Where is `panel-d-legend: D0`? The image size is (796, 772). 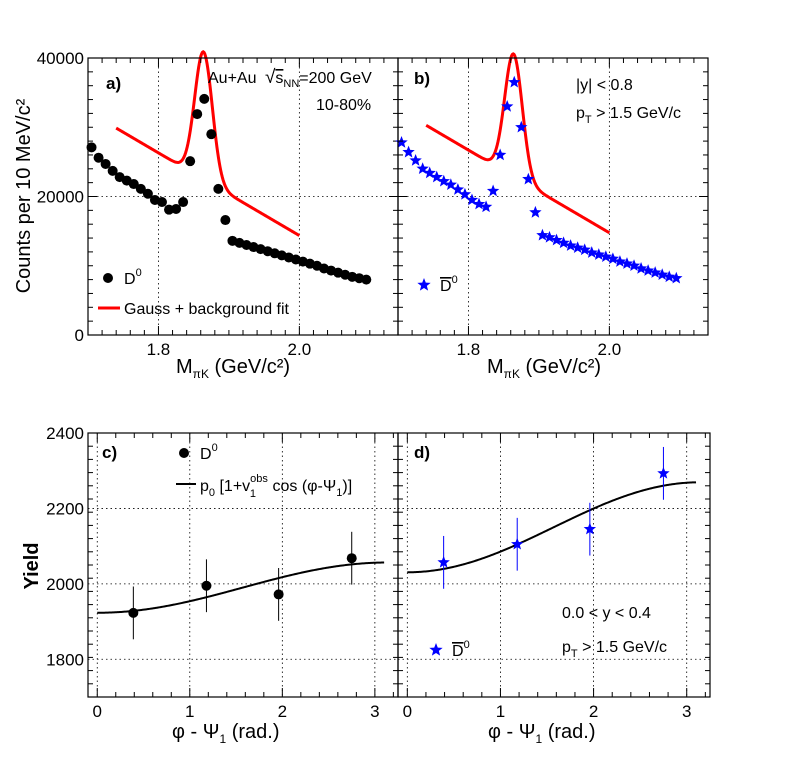 panel-d-legend: D0 is located at coordinates (449, 649).